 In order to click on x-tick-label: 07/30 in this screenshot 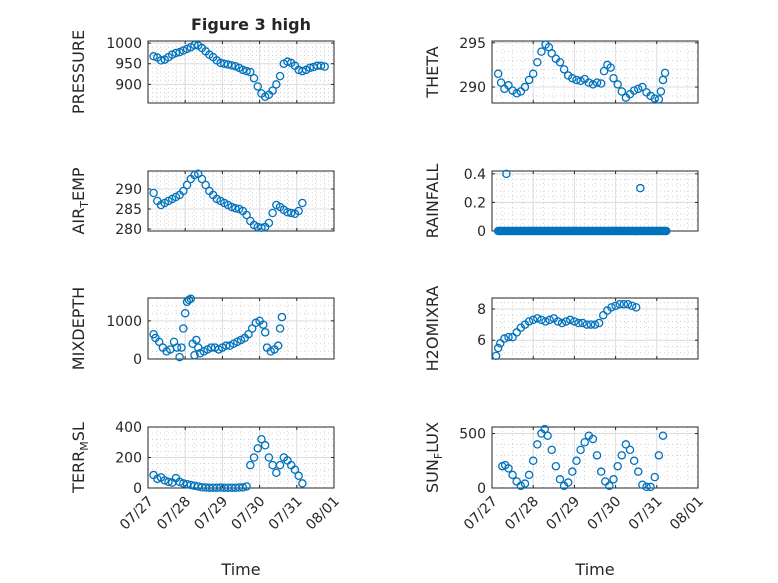, I will do `click(605, 514)`.